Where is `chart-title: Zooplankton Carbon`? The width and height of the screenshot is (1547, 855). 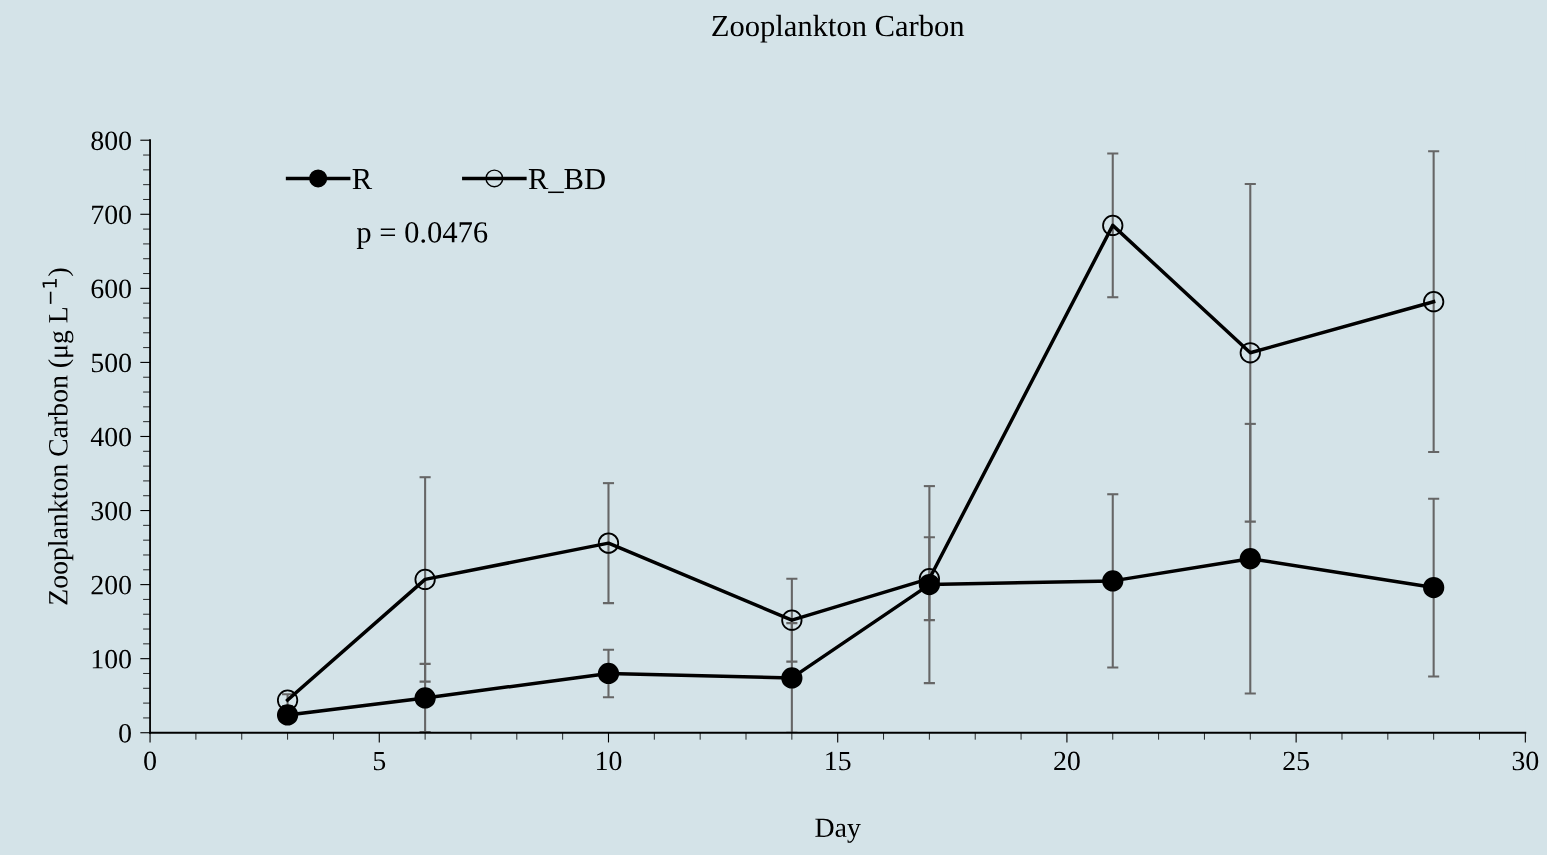
chart-title: Zooplankton Carbon is located at coordinates (838, 28).